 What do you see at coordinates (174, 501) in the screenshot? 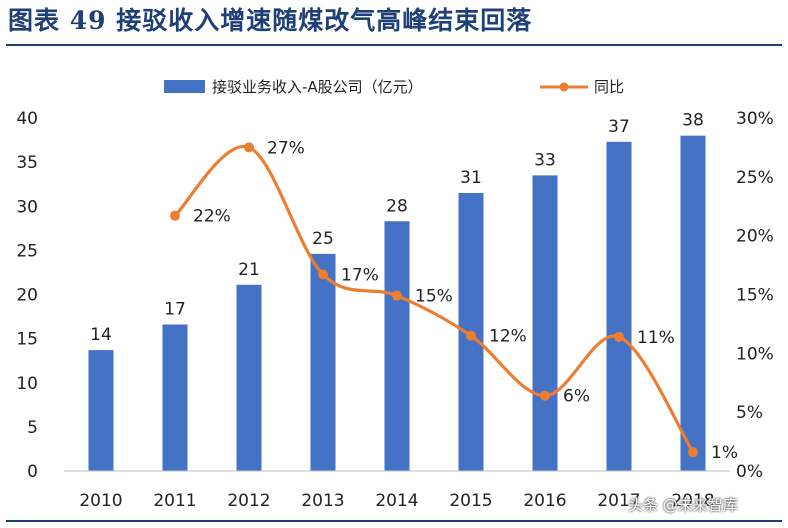
I see `x-tick-label: 2011` at bounding box center [174, 501].